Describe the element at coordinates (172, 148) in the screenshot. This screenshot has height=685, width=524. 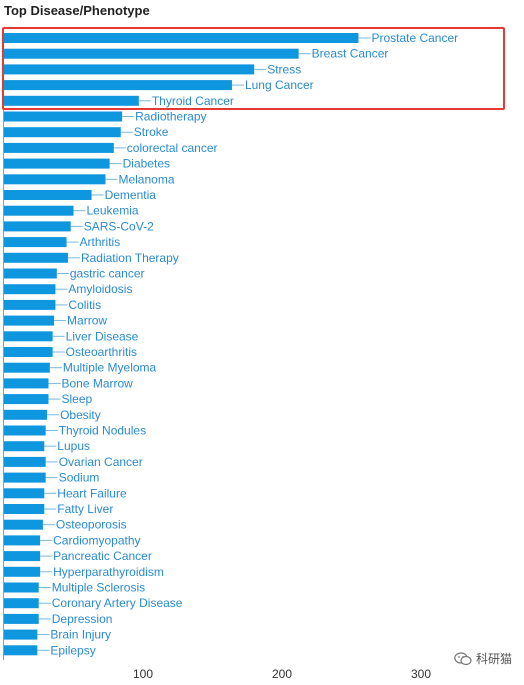
I see `category-label: colorectal cancer` at that location.